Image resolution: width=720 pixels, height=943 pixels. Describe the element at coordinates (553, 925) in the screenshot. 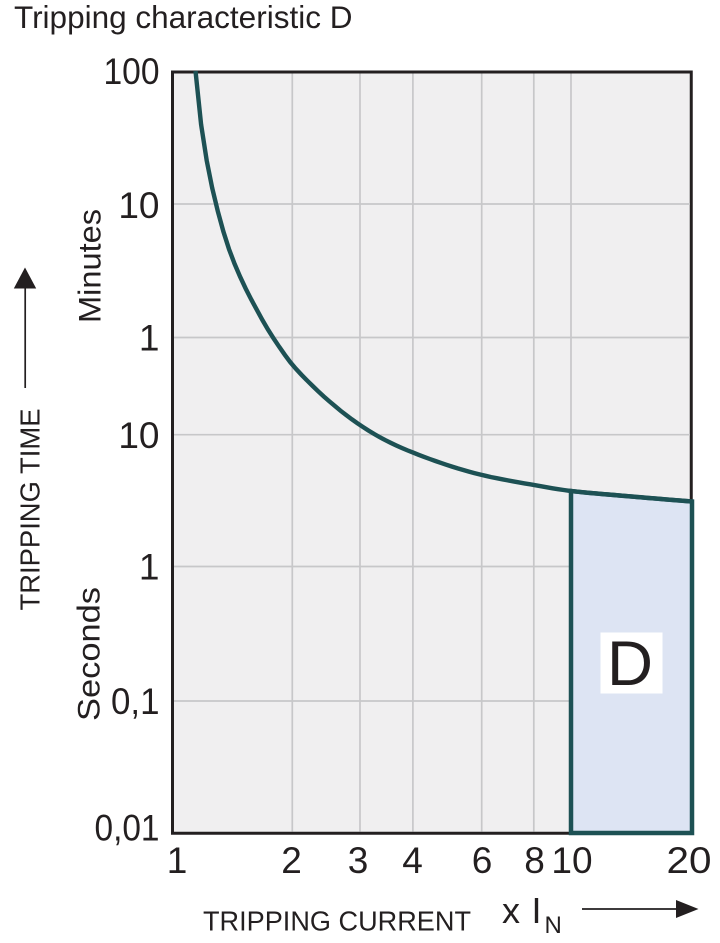

I see `svg-text: N` at that location.